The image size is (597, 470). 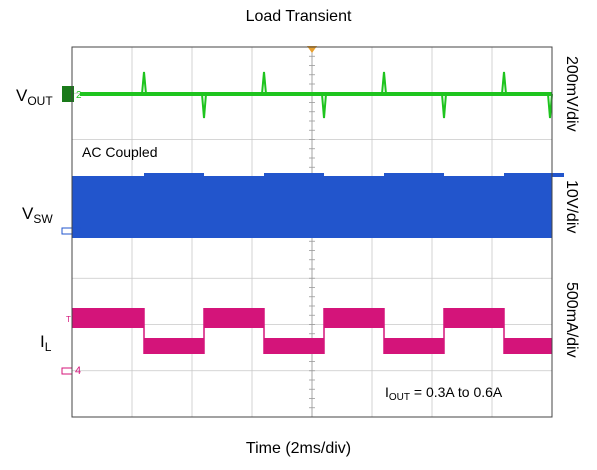 What do you see at coordinates (312, 207) in the screenshot?
I see `vsw-trace` at bounding box center [312, 207].